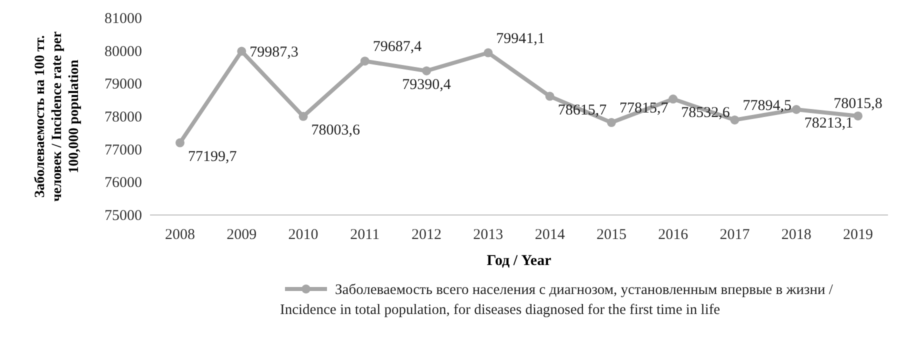 The width and height of the screenshot is (900, 351). I want to click on y-tick-label: 79000, so click(123, 84).